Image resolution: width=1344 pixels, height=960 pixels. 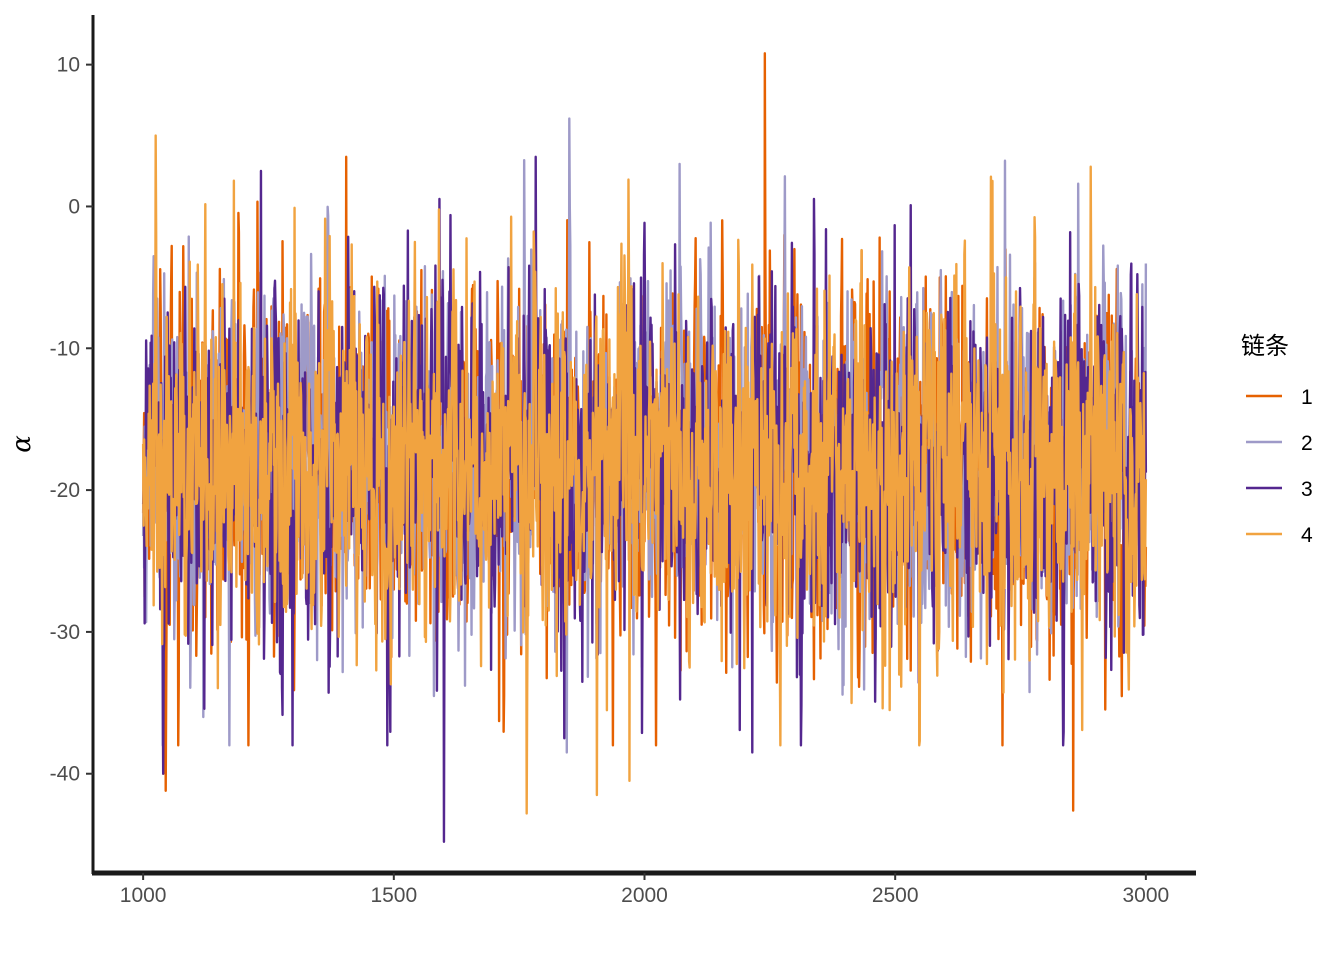 I want to click on legend-title: 链条, so click(x=1265, y=346).